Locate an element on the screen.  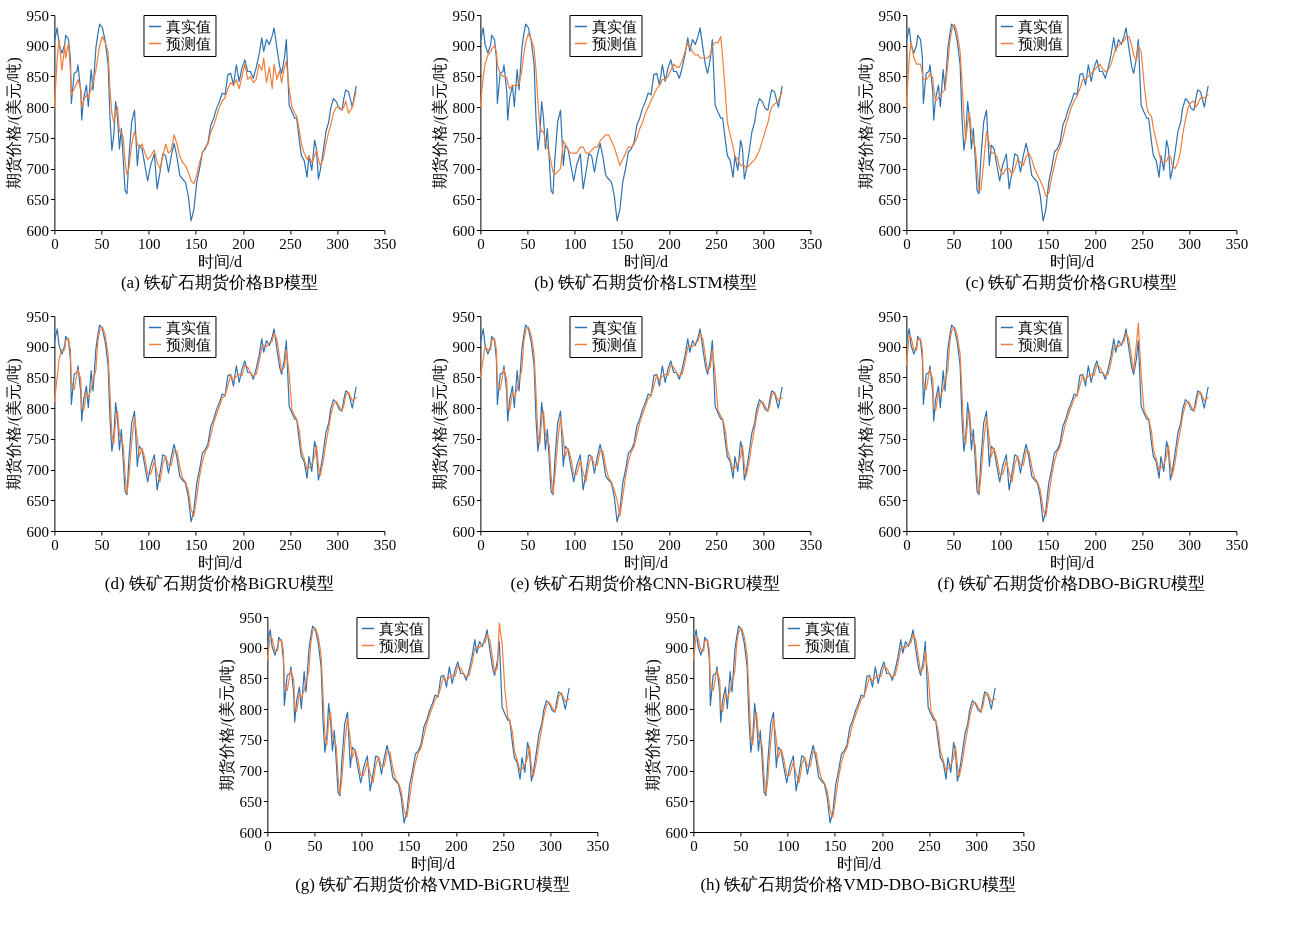
text: (b) 铁矿石期货价格LSTM模型 is located at coordinates (645, 282).